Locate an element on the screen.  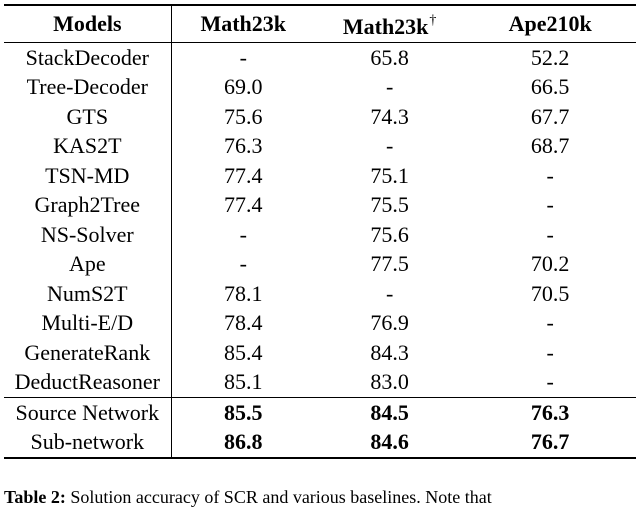
model-cell: GenerateRank is located at coordinates (88, 352).